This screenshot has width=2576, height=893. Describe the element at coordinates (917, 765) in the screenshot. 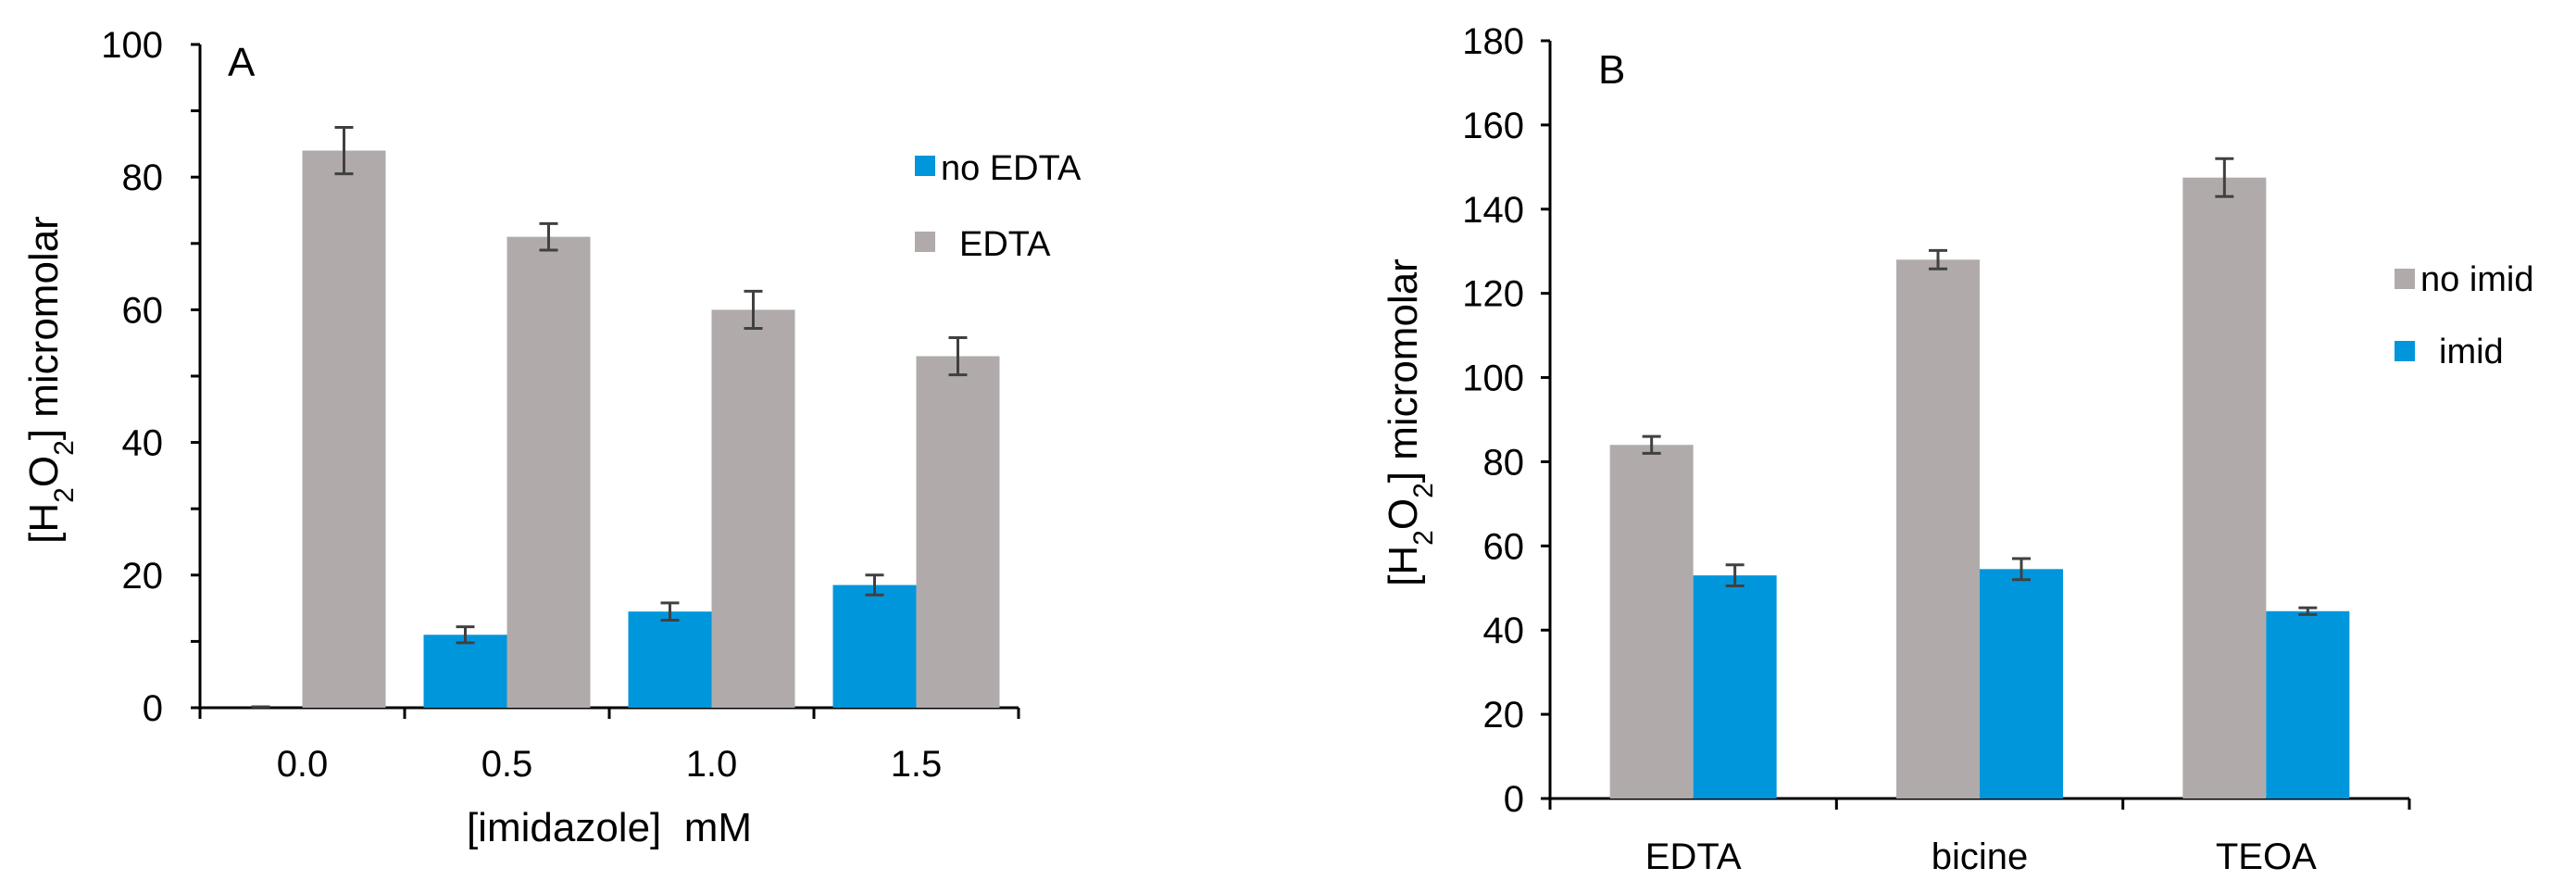

I see `panel-a-x-tick-label: 1.5` at that location.